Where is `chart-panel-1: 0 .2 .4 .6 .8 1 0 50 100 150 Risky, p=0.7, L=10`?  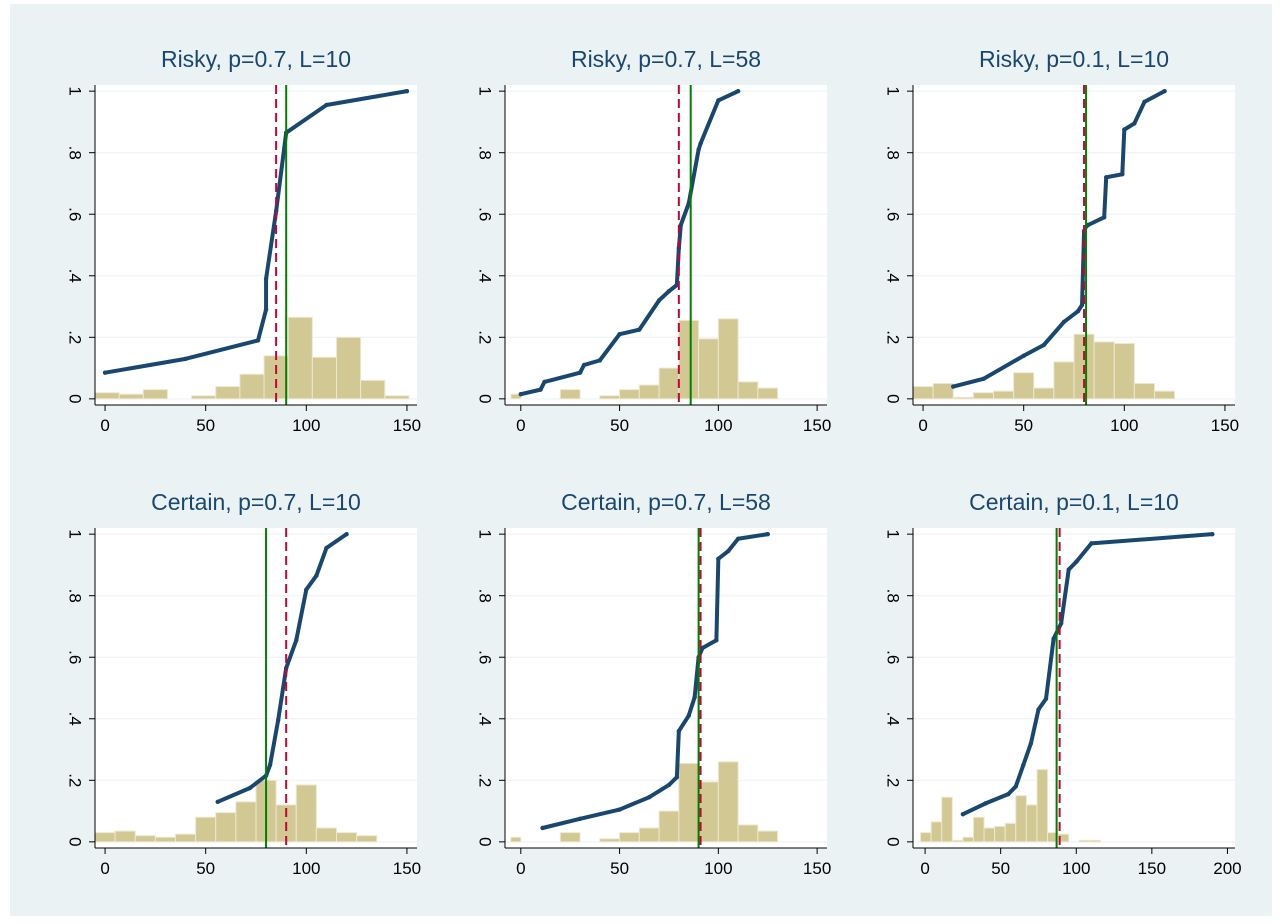
chart-panel-1: 0 .2 .4 .6 .8 1 0 50 100 150 Risky, p=0.7, L=10 is located at coordinates (244, 240).